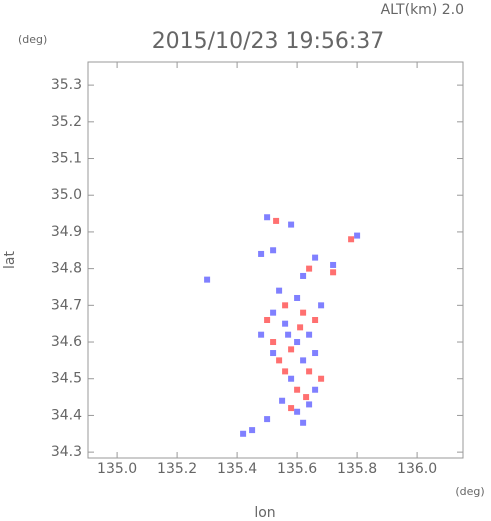 The height and width of the screenshot is (521, 491). I want to click on x-tick-label: 135.6, so click(297, 469).